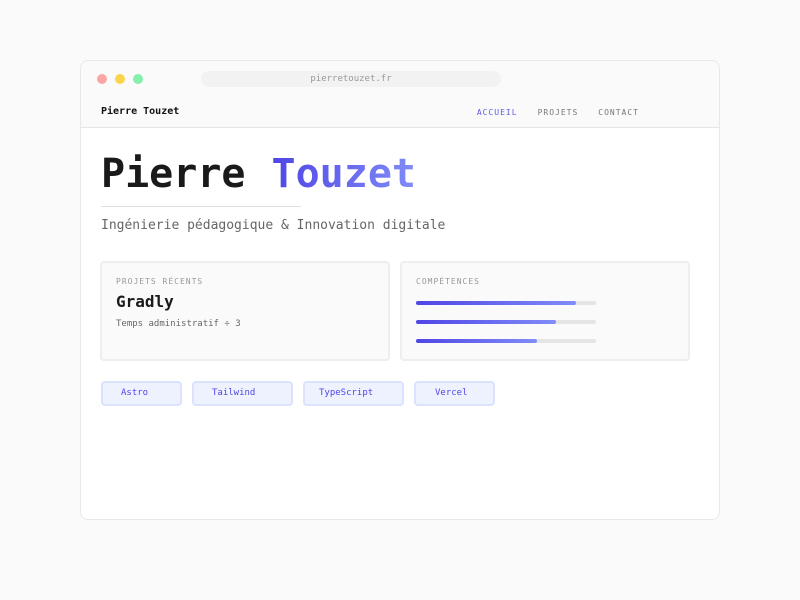 Image resolution: width=800 pixels, height=600 pixels. I want to click on tech-tags: Astro Tailwind TypeScript Vercel, so click(298, 393).